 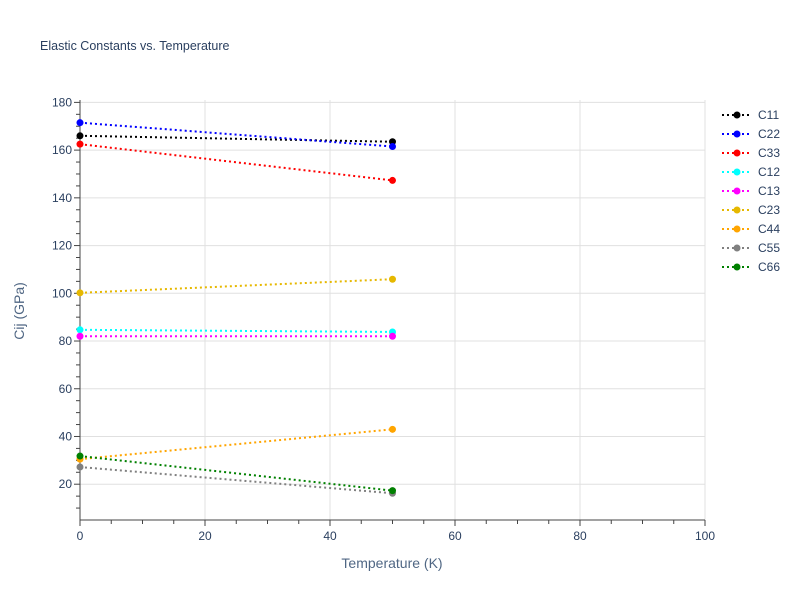 I want to click on legend-label: C13, so click(x=769, y=191).